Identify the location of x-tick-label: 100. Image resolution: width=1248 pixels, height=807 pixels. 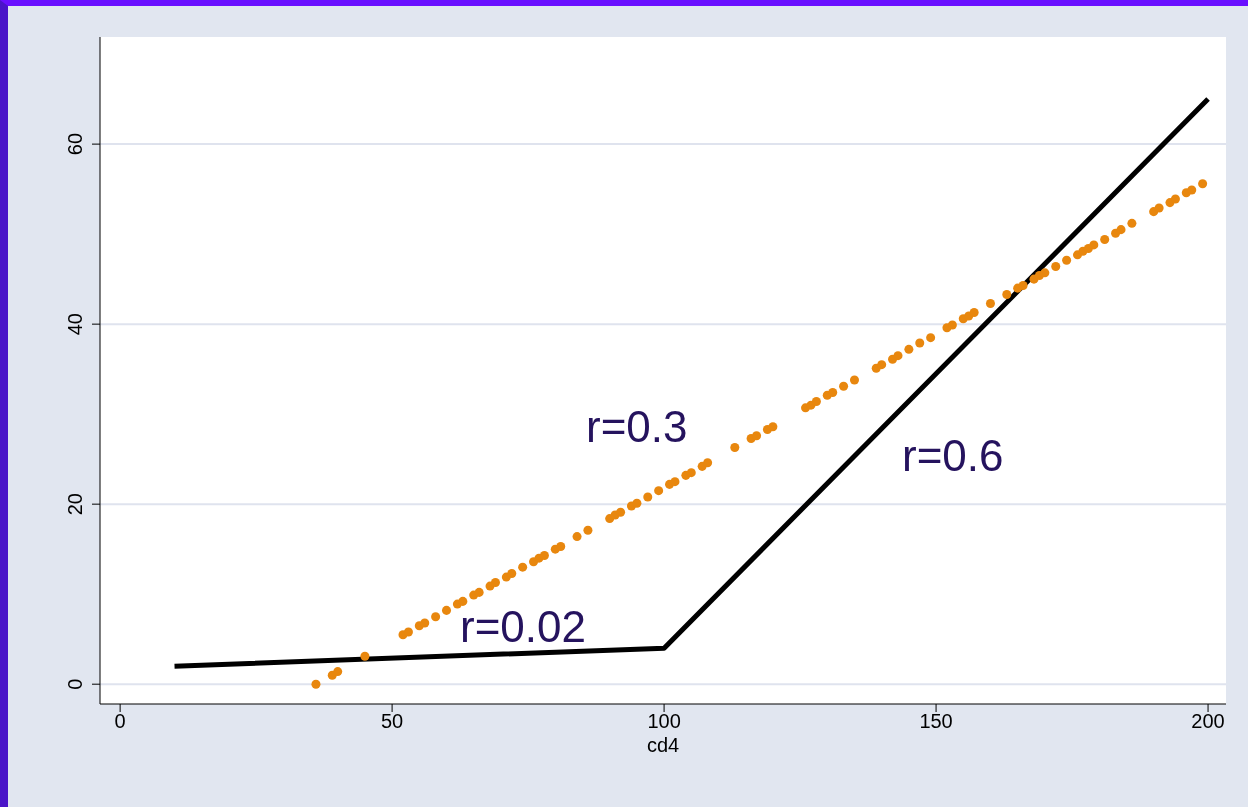
(664, 721).